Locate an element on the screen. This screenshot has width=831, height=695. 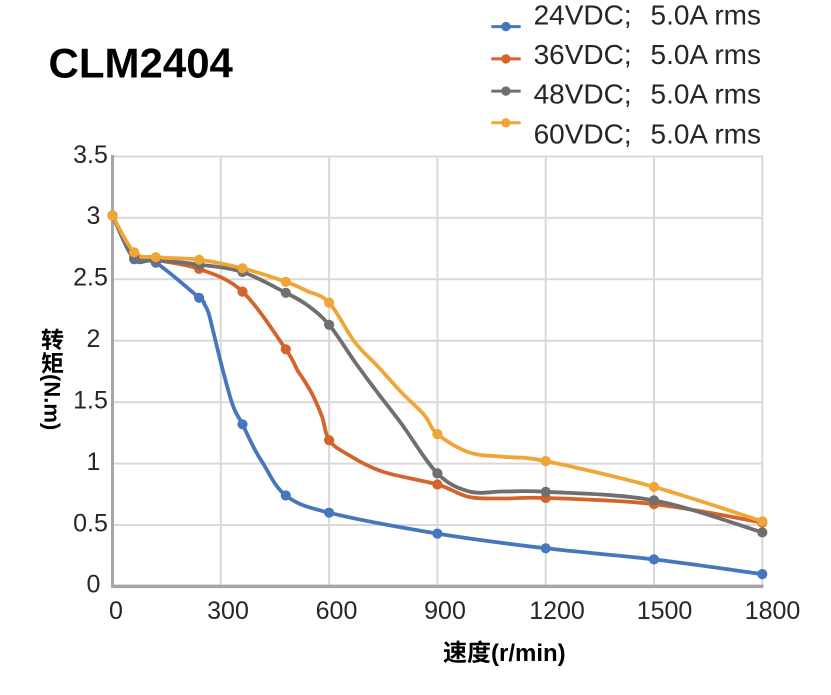
svg-text: 1 is located at coordinates (94, 462).